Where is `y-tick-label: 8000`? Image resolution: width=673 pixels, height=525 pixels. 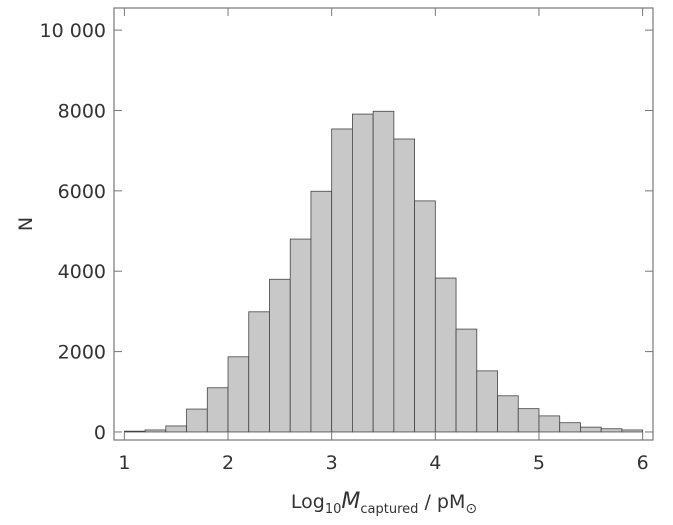
y-tick-label: 8000 is located at coordinates (82, 111).